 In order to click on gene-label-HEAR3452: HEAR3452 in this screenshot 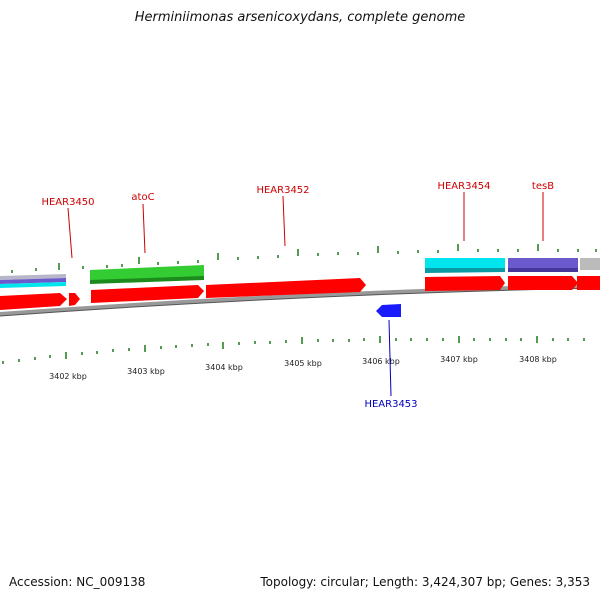, I will do `click(282, 190)`.